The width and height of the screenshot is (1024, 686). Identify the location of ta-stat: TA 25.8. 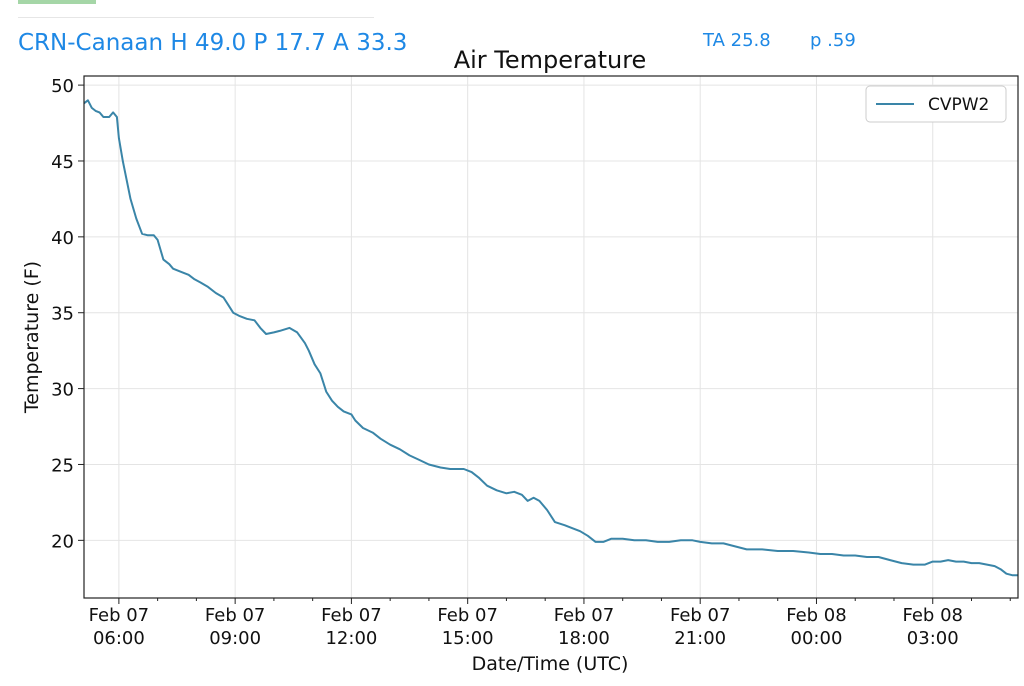
(737, 40).